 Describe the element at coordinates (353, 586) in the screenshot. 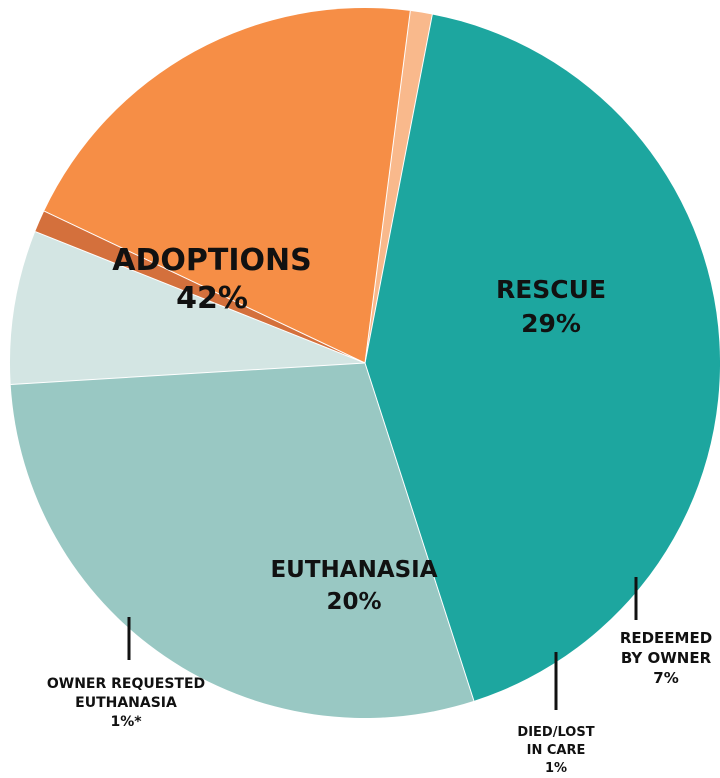

I see `slice-label-euthanasia: EUTHANASIA 20%` at that location.